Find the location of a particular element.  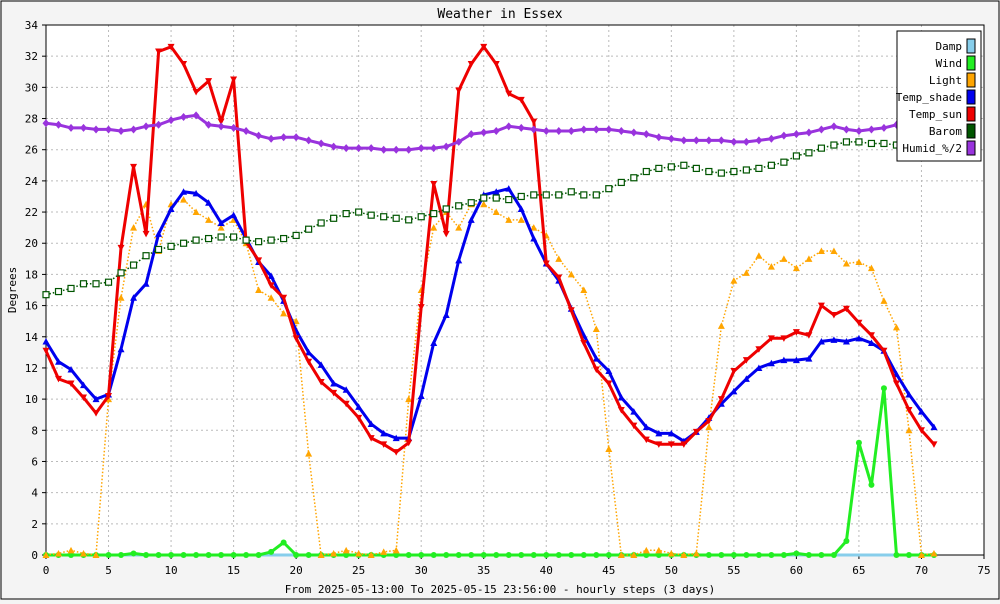

y-tick-label: 16 is located at coordinates (31, 306).